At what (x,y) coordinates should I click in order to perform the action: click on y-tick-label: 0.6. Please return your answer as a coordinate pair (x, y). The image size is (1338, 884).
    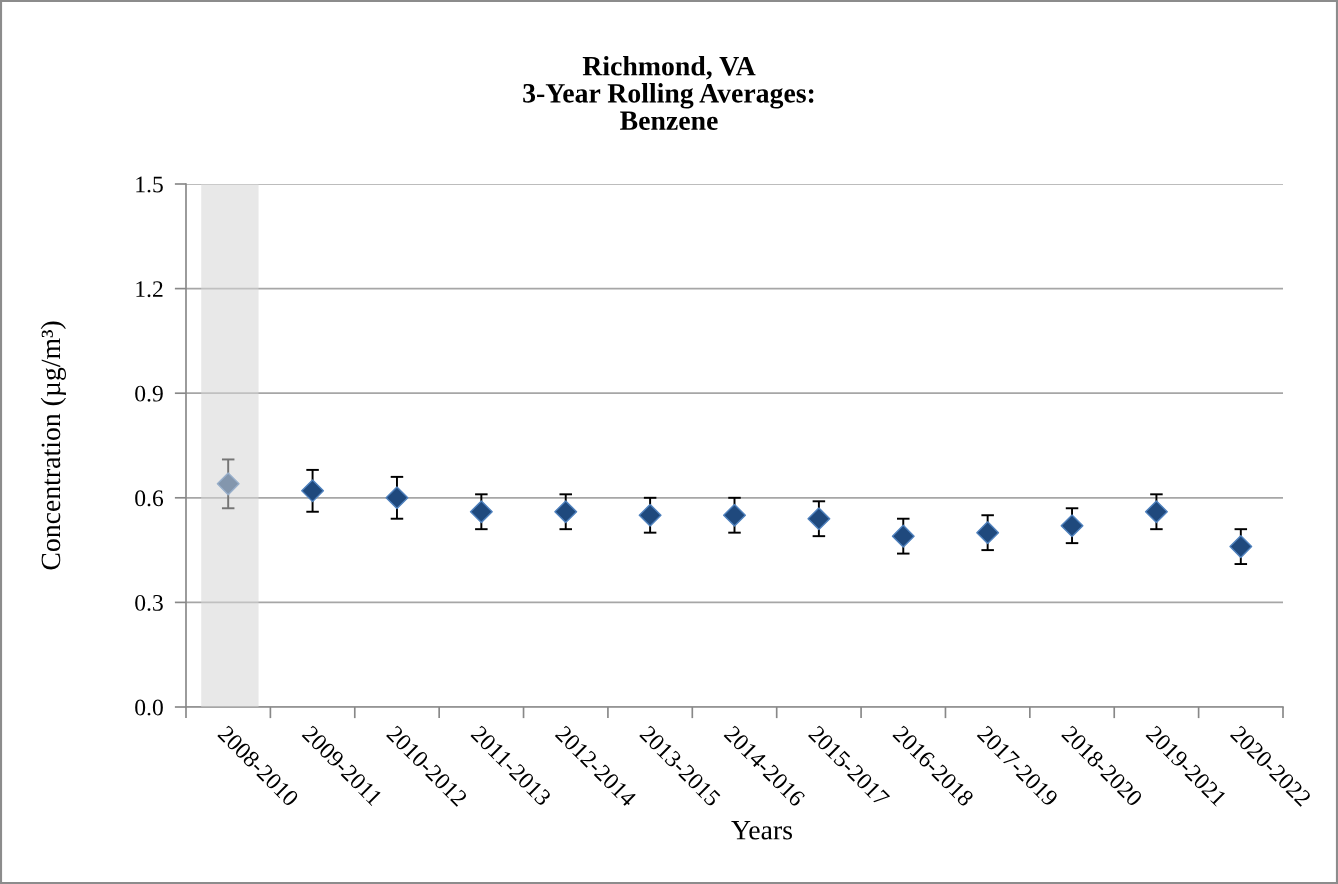
    Looking at the image, I should click on (149, 498).